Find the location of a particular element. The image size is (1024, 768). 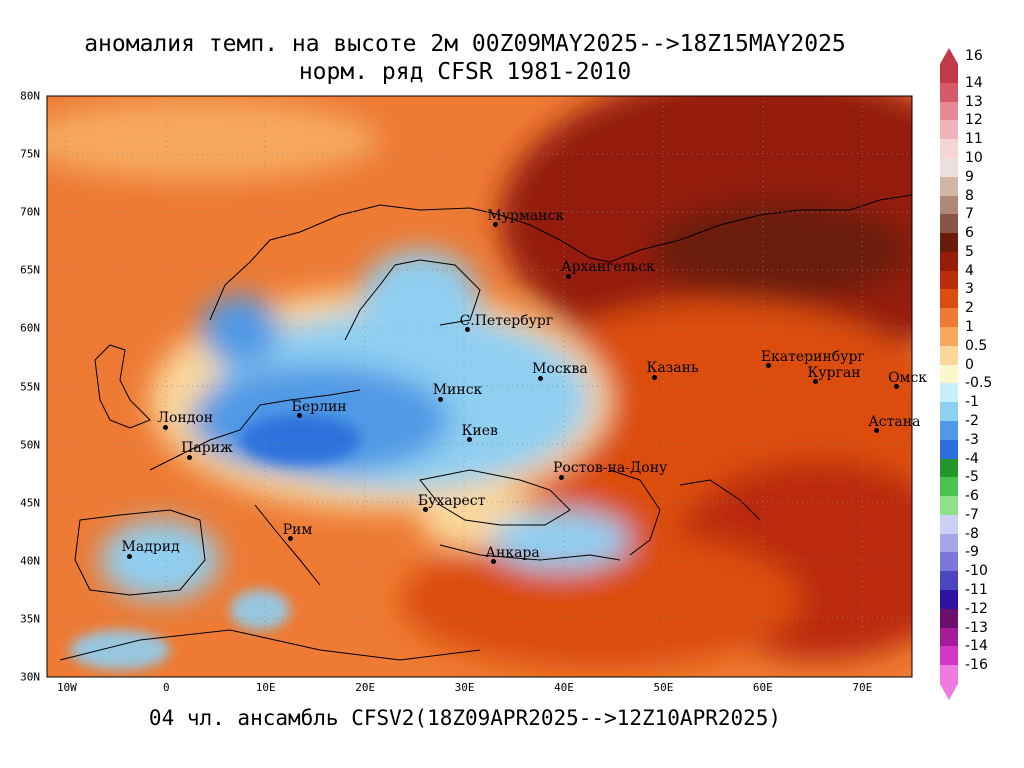

legend-label: -0.5 is located at coordinates (979, 383).